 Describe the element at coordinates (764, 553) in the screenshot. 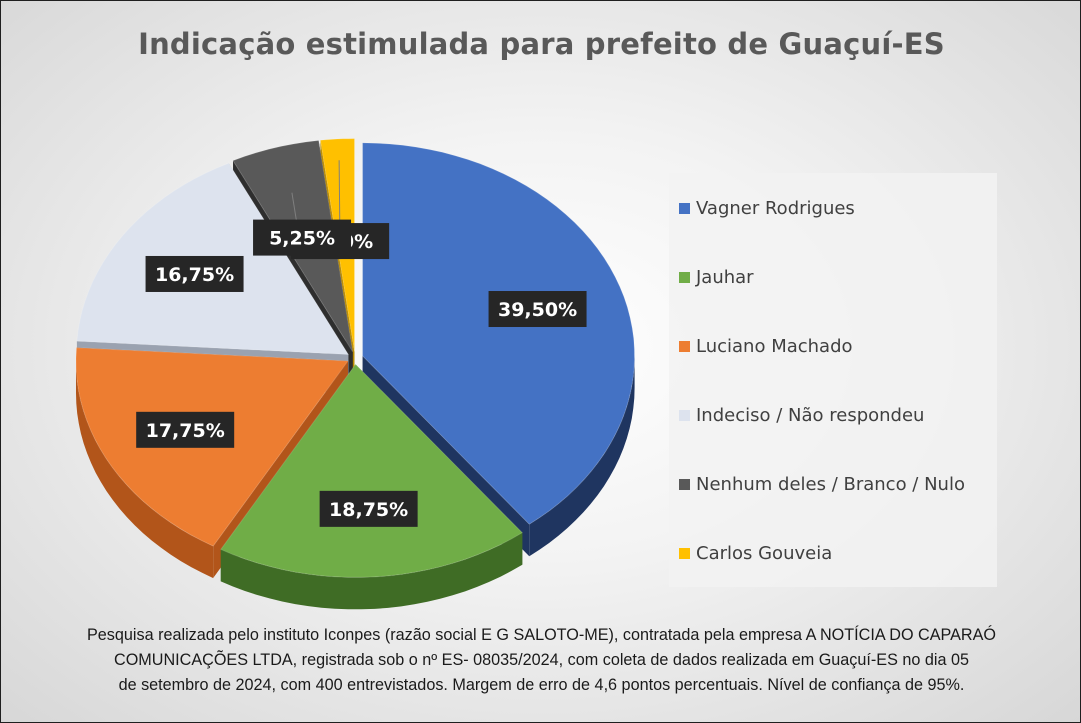

I see `legend-label: Carlos Gouveia` at that location.